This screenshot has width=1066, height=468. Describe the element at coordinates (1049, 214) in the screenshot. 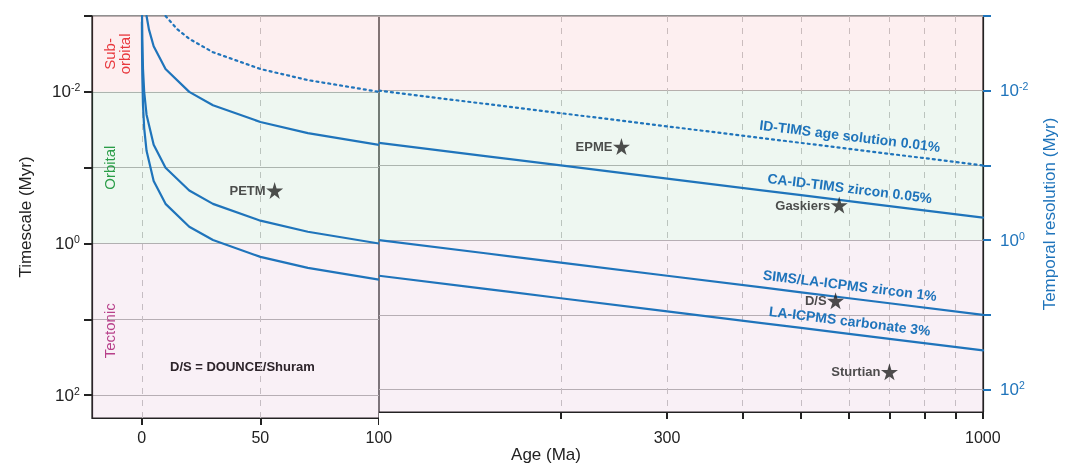

I see `y-axis-title: Temporal resolution (Myr)` at that location.